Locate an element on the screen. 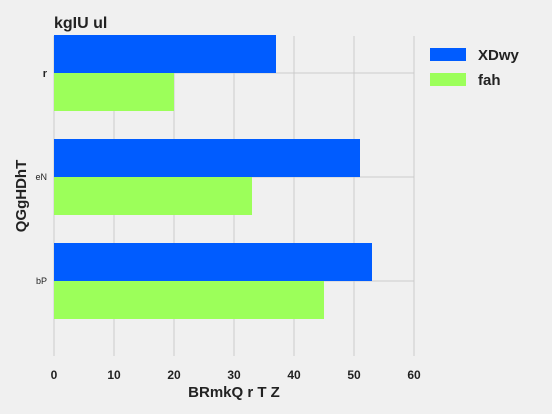 This screenshot has height=414, width=552. x-tick-label: 30 is located at coordinates (234, 375).